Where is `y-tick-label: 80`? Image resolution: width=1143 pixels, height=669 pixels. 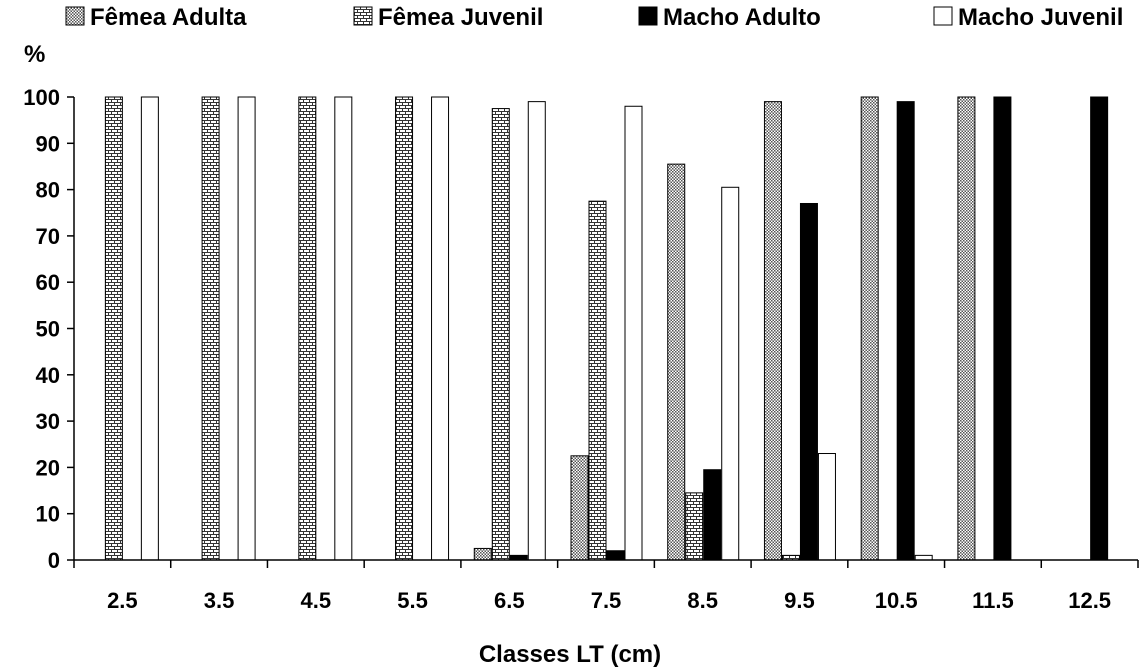
y-tick-label: 80 is located at coordinates (48, 190).